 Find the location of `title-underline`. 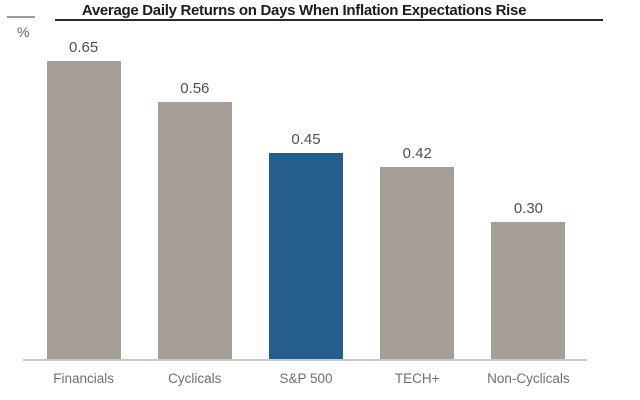

title-underline is located at coordinates (329, 20).